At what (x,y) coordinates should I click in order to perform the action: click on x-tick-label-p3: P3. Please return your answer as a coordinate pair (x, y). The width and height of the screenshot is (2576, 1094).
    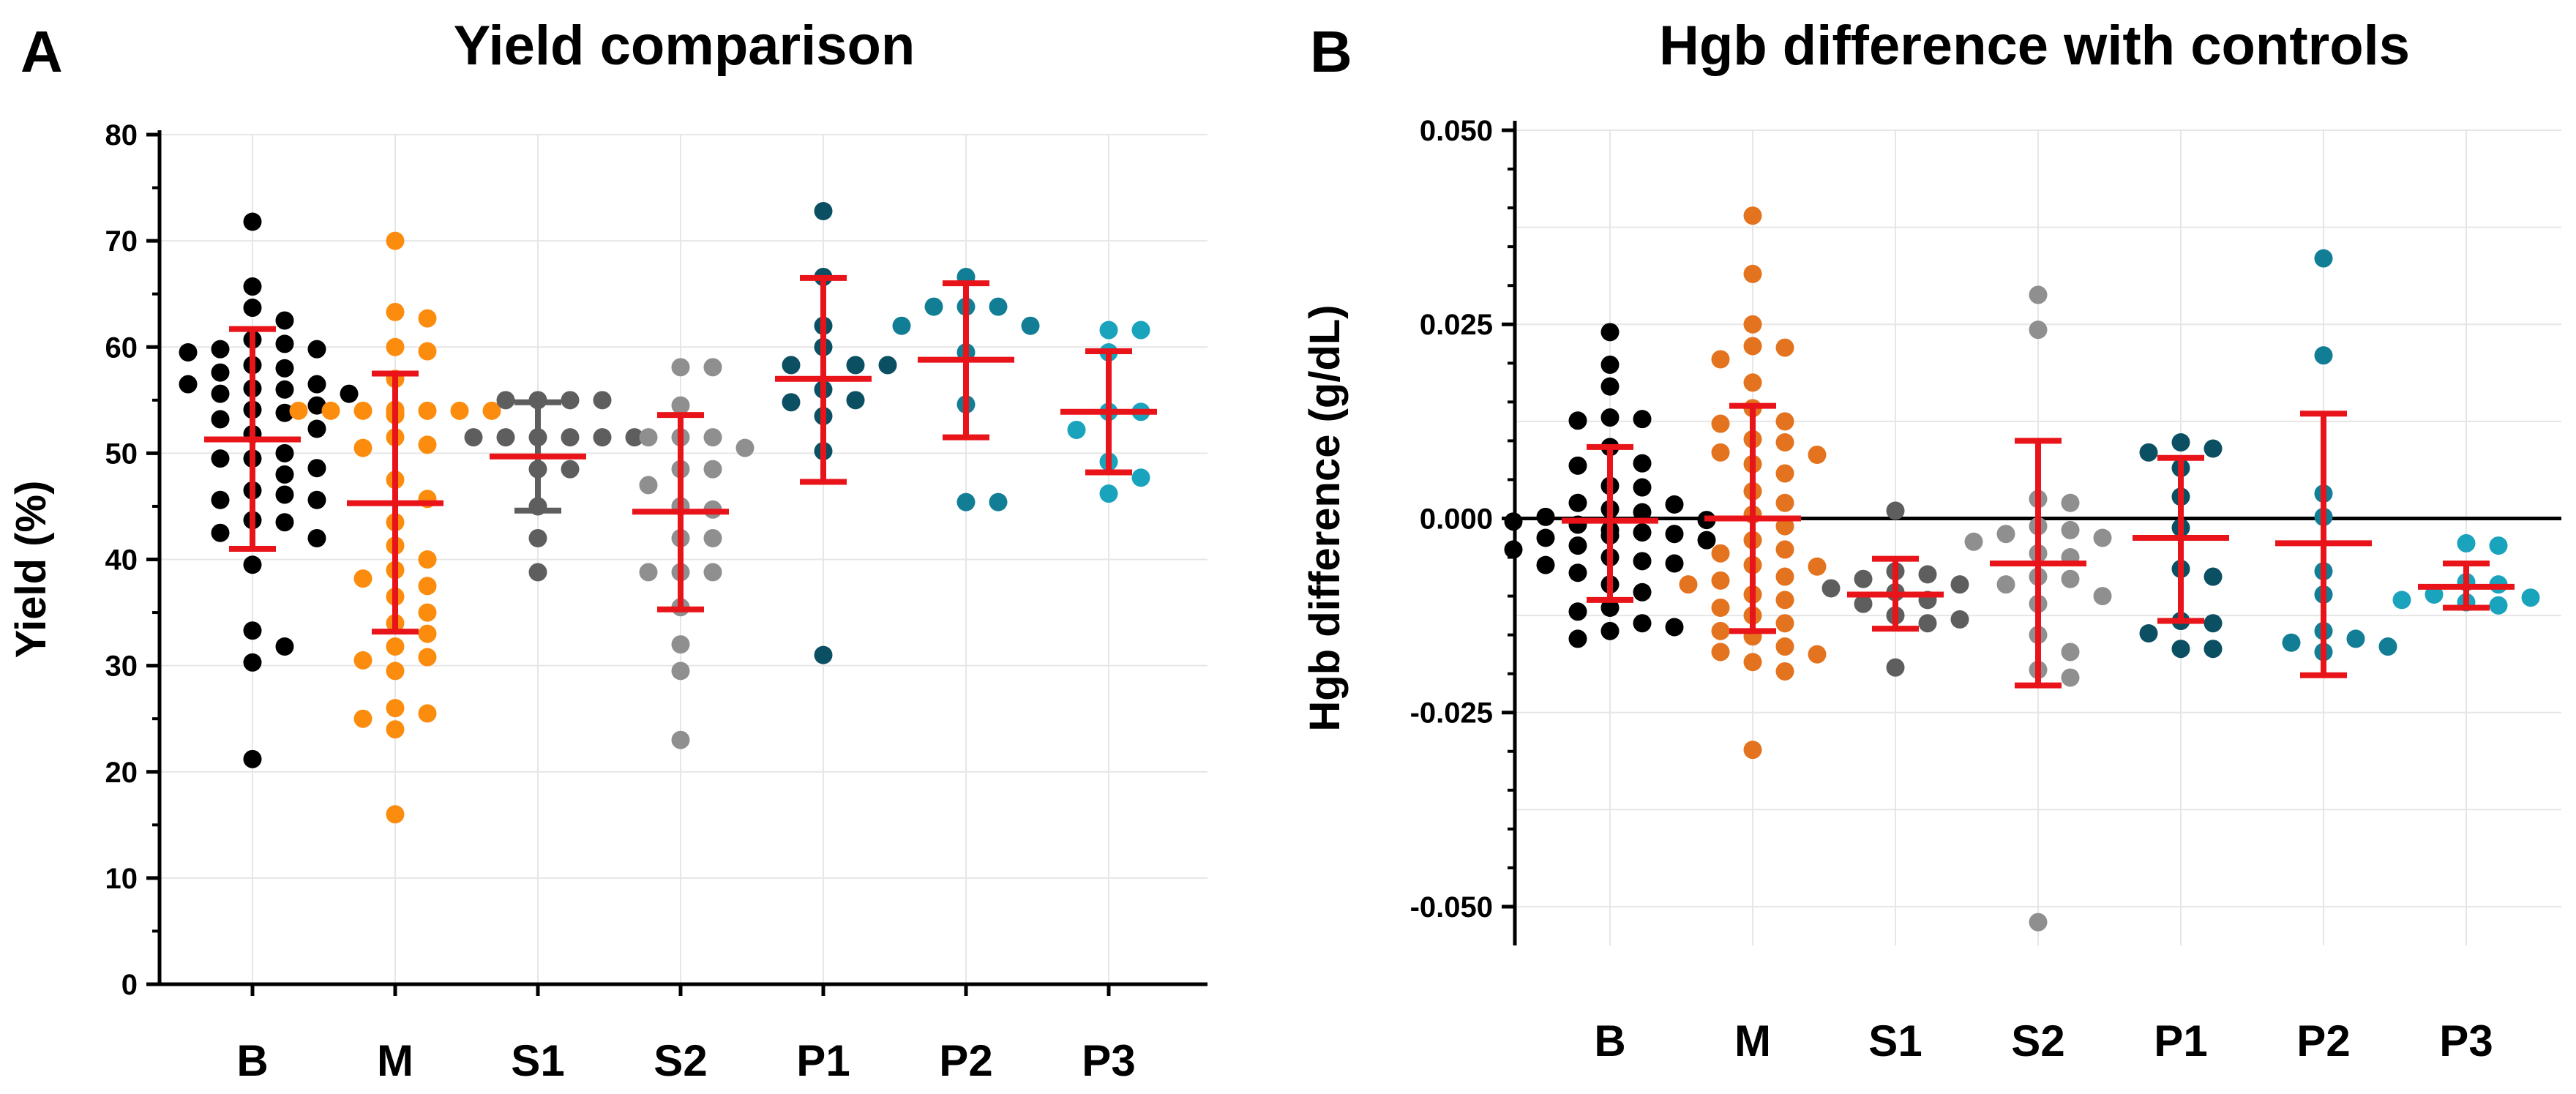
    Looking at the image, I should click on (2466, 1040).